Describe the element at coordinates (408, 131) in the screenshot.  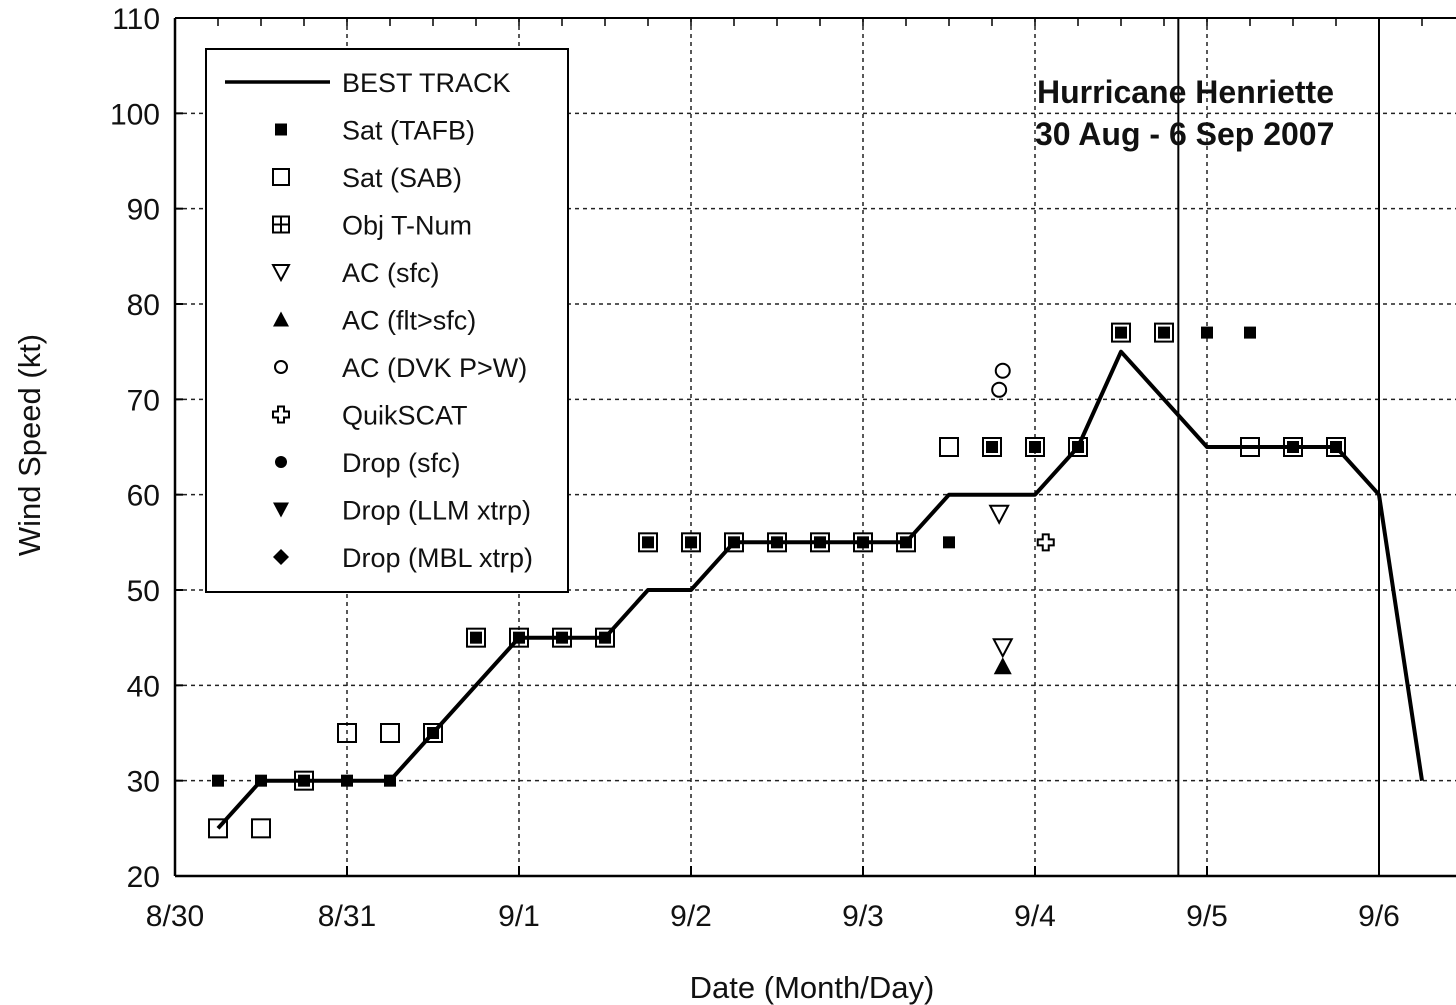
I see `legend-label: Sat (TAFB)` at that location.